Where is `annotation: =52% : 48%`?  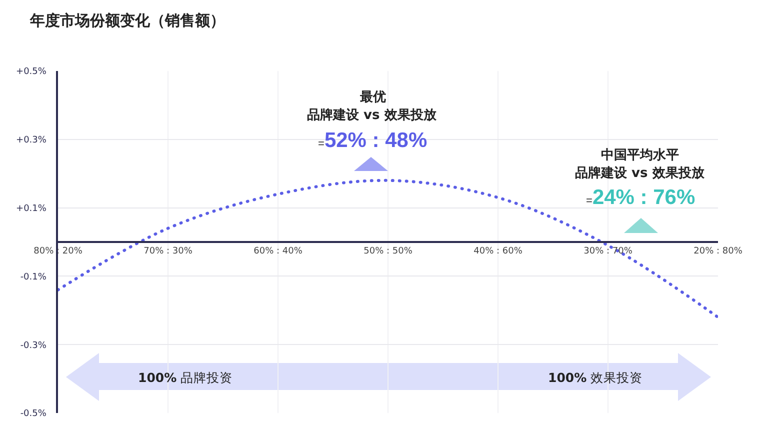 annotation: =52% : 48% is located at coordinates (373, 140).